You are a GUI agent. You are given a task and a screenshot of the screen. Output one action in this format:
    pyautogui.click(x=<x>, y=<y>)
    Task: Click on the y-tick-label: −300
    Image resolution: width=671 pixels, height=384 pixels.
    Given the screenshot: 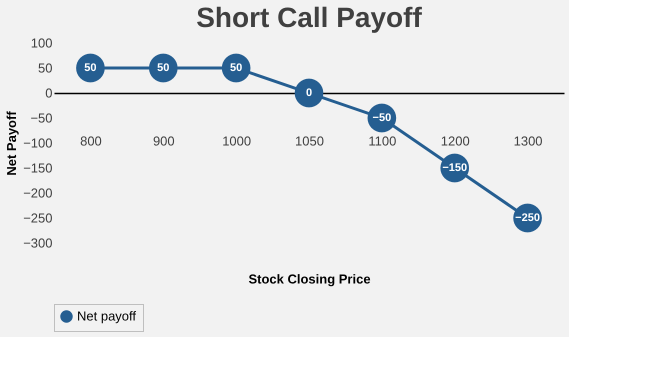 What is the action you would take?
    pyautogui.click(x=37, y=243)
    